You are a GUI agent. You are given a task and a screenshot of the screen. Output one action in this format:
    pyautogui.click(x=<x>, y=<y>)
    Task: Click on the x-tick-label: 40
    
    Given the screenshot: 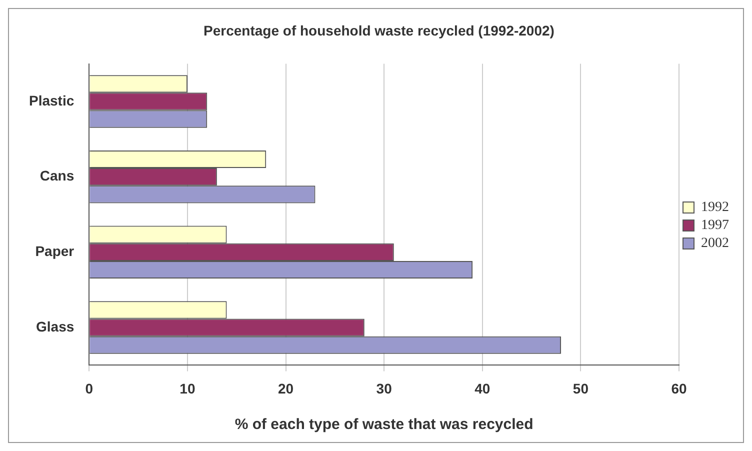 What is the action you would take?
    pyautogui.click(x=482, y=388)
    